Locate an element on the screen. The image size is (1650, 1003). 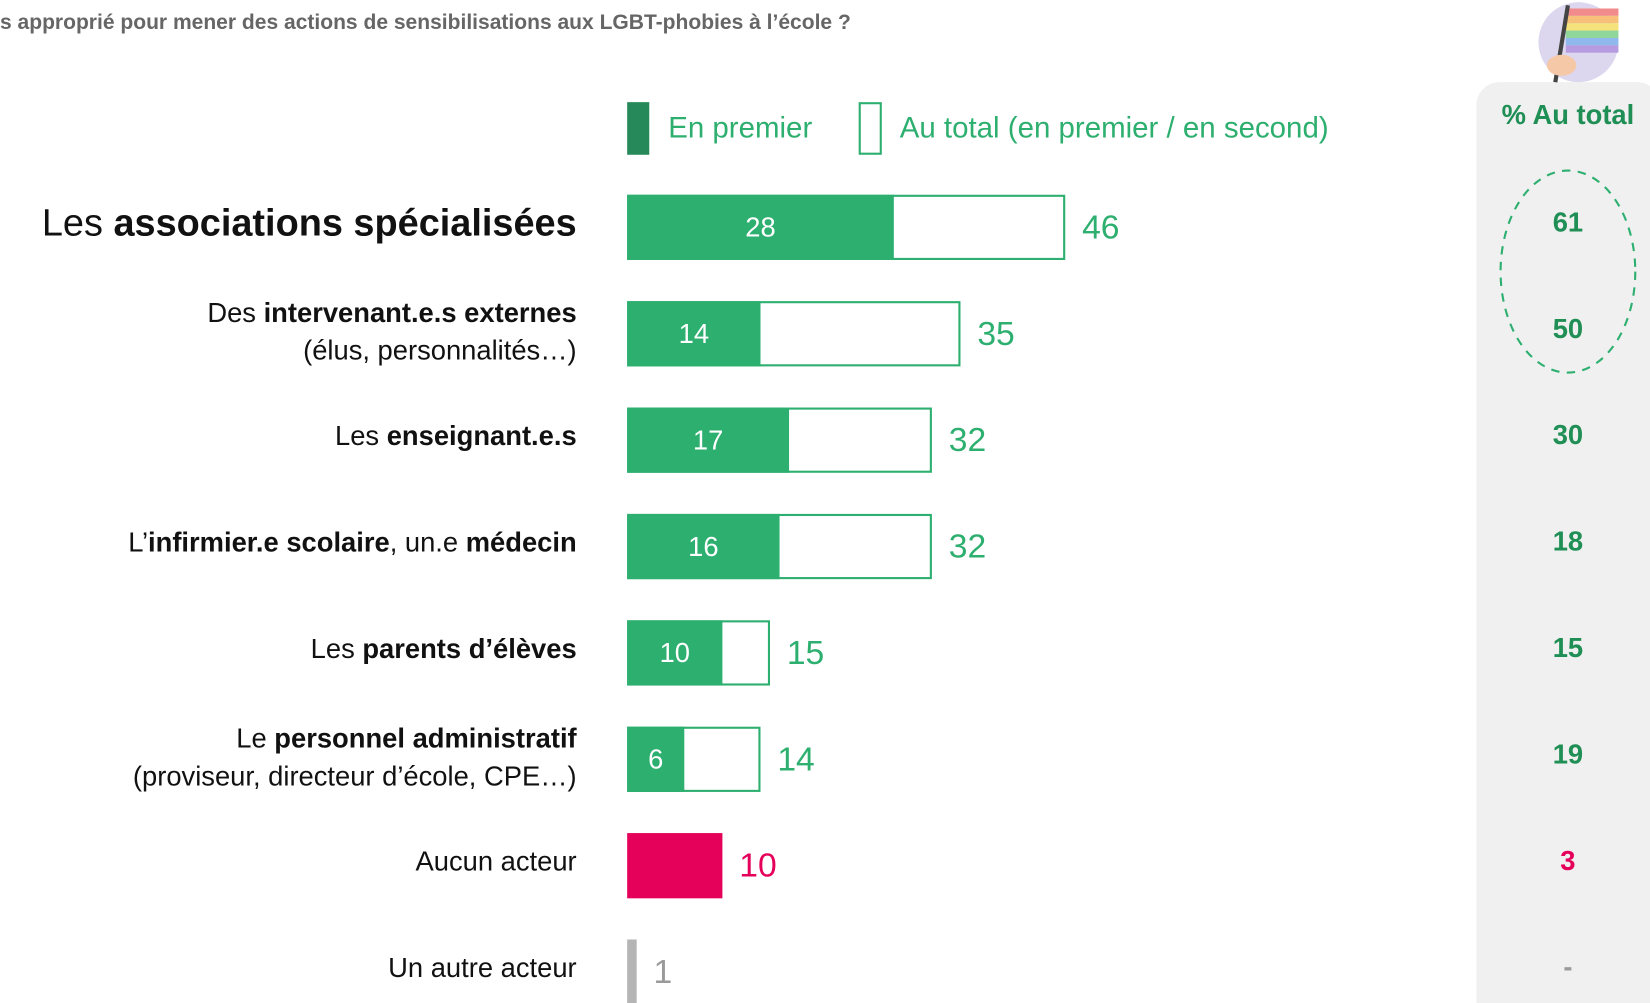
category-label: Aucun acteur is located at coordinates (496, 861).